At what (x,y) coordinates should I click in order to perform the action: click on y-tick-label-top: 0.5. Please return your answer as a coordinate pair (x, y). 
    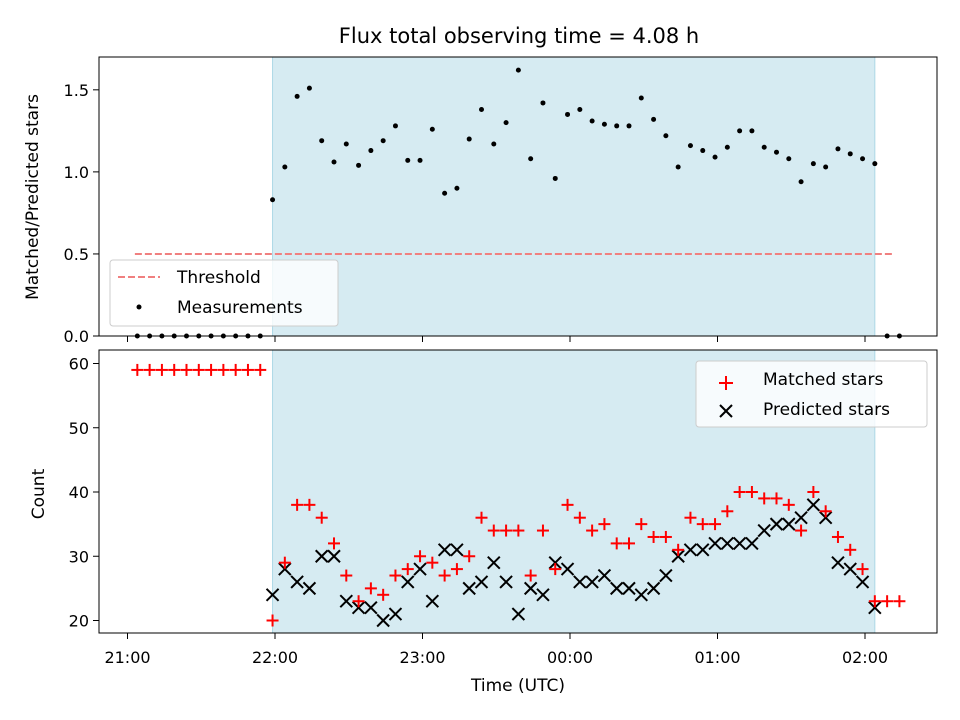
    Looking at the image, I should click on (76, 254).